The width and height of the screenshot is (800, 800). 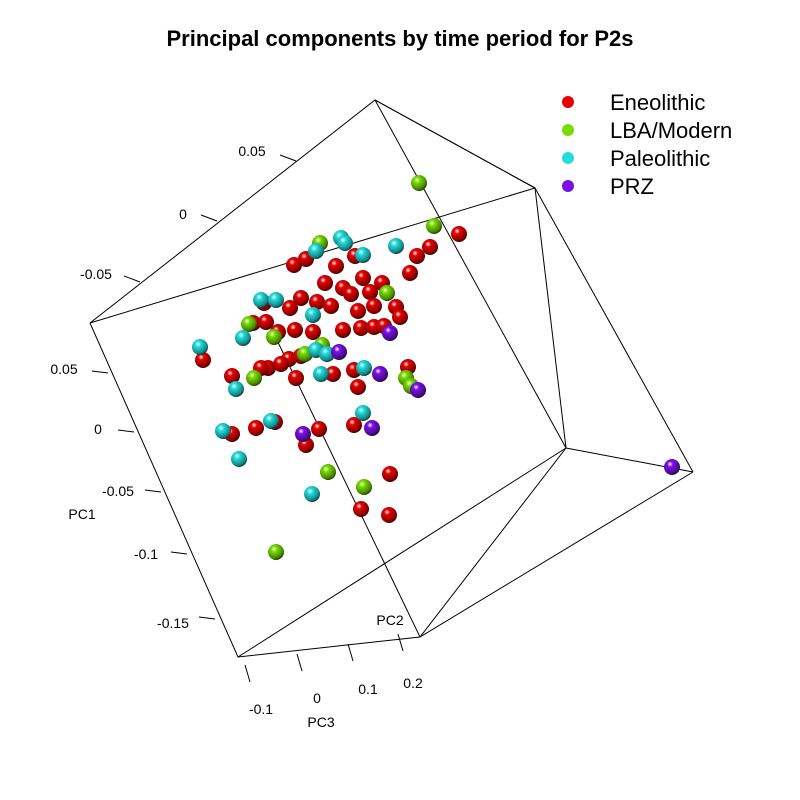 What do you see at coordinates (389, 620) in the screenshot?
I see `pc2-axis-label: PC2` at bounding box center [389, 620].